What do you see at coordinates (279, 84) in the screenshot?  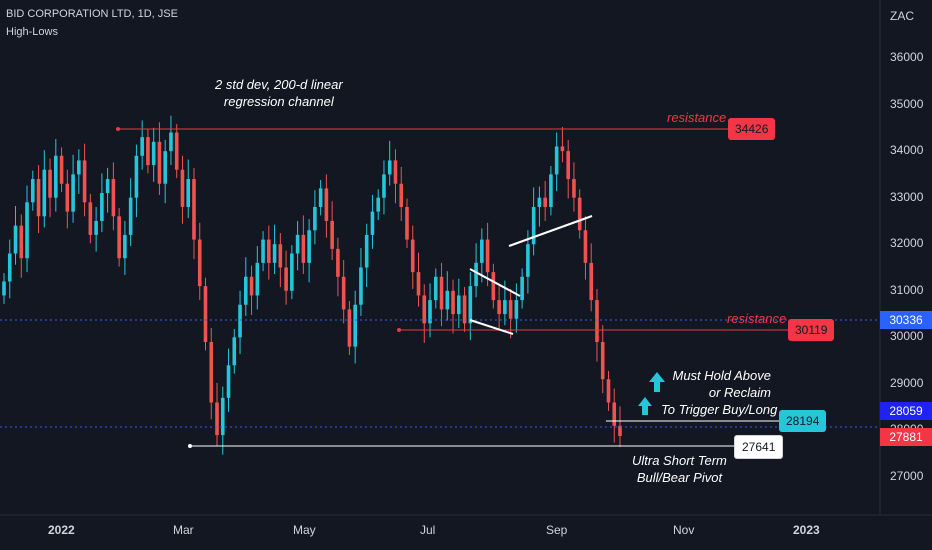 I see `channel-note-line-1: 2 std dev, 200-d linear` at bounding box center [279, 84].